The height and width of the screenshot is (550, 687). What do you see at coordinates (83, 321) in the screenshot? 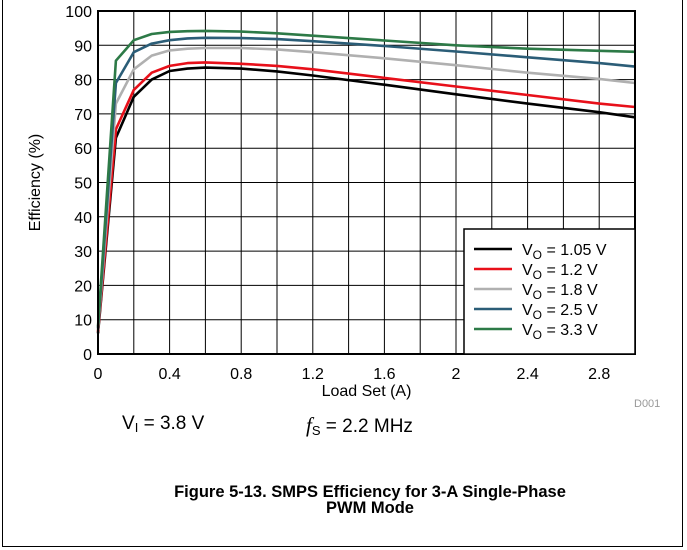
I see `y-tick-label: 10` at bounding box center [83, 321].